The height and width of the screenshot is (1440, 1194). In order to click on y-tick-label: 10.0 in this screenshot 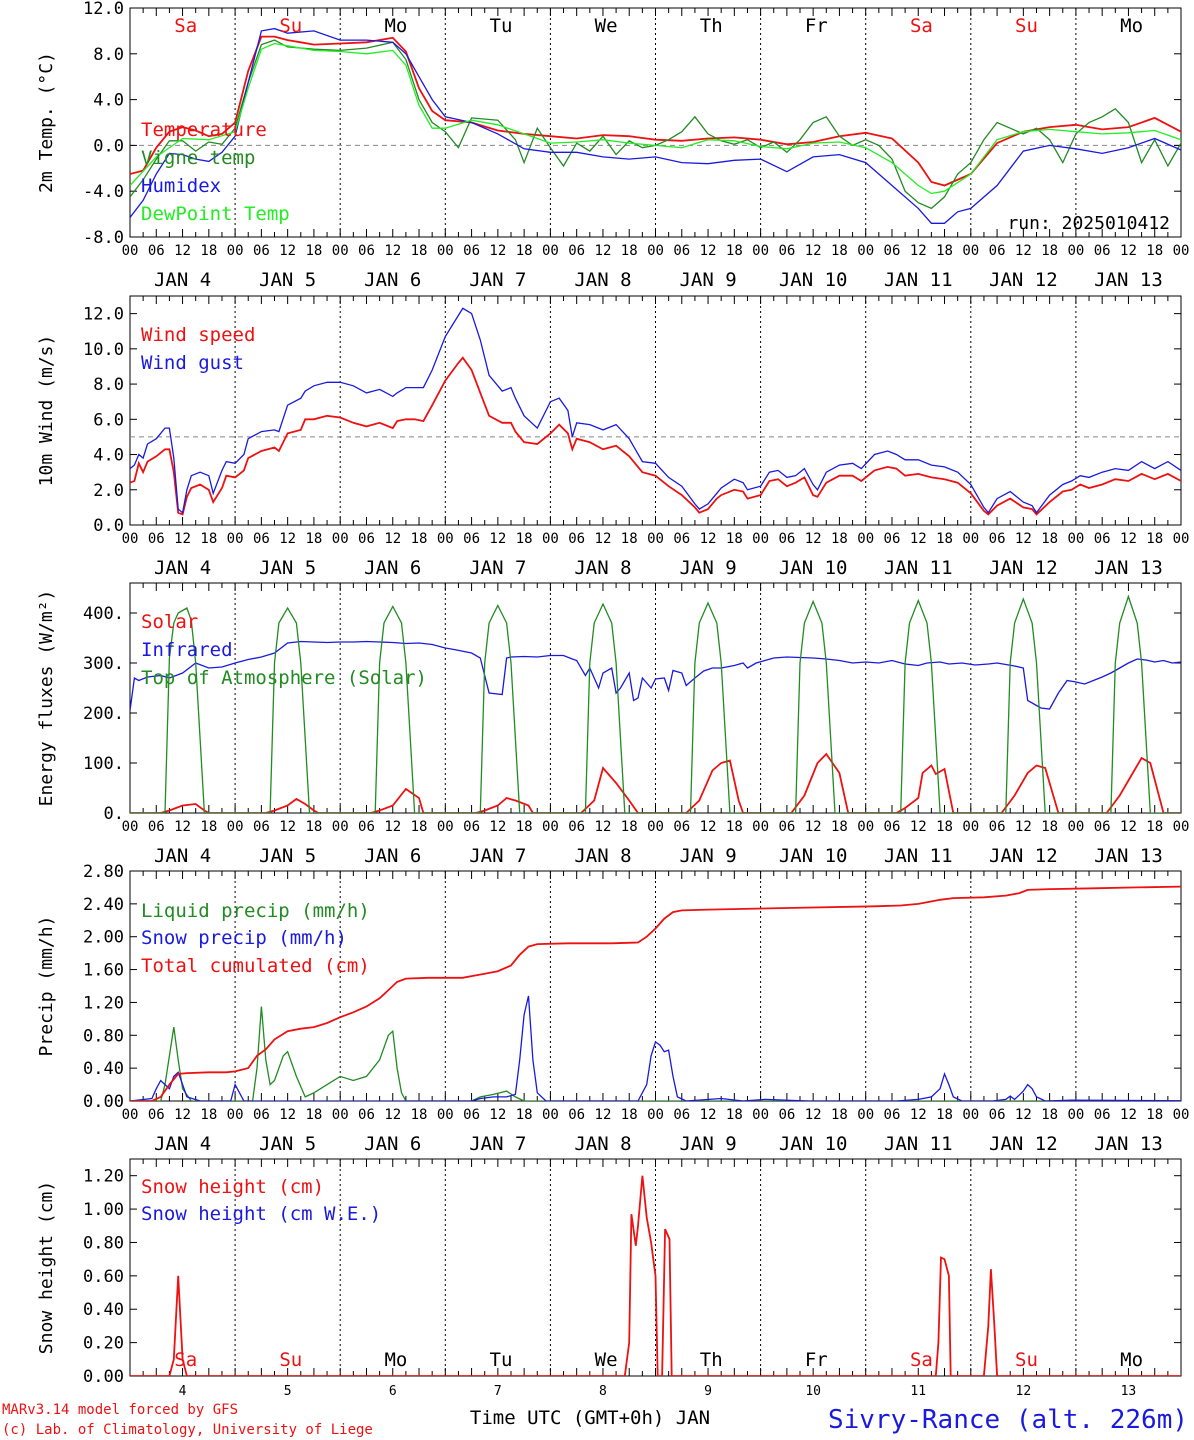, I will do `click(103, 350)`.